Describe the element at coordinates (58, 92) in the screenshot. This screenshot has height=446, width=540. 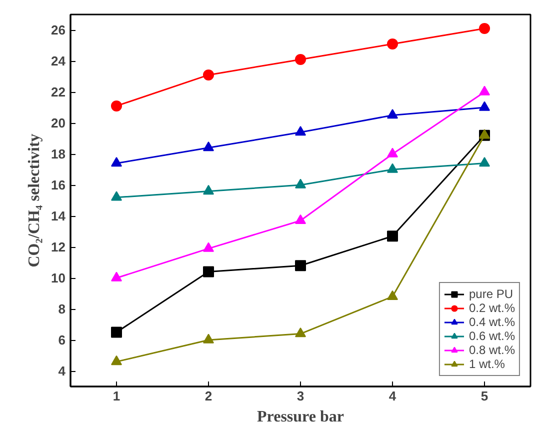
I see `y-tick-label: 22` at that location.